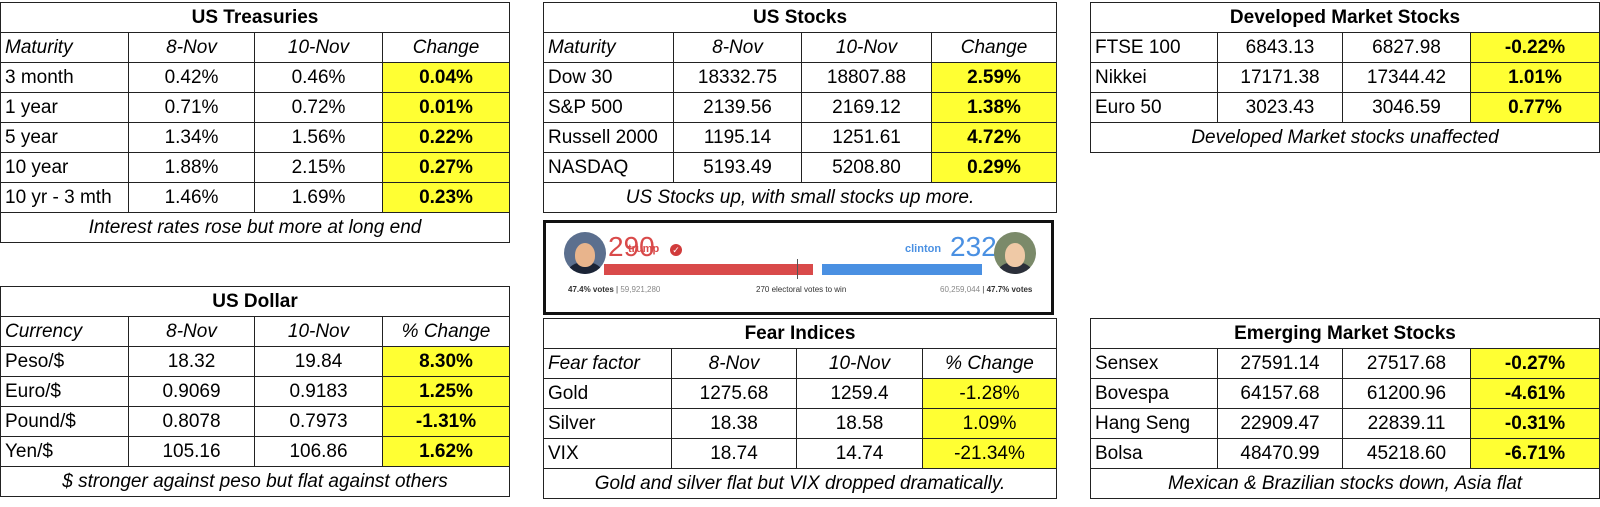 Image resolution: width=1600 pixels, height=507 pixels. I want to click on row-label: Yen/$, so click(64, 451).